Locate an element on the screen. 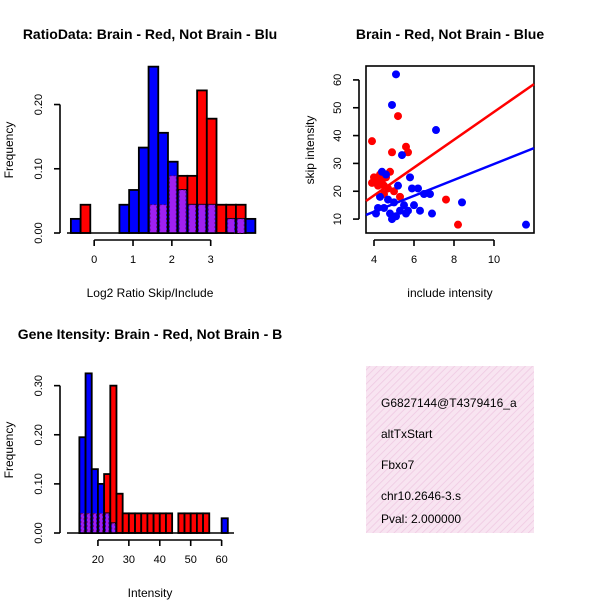 This screenshot has height=600, width=600. intensity-x-tick-label: 60 is located at coordinates (222, 560).